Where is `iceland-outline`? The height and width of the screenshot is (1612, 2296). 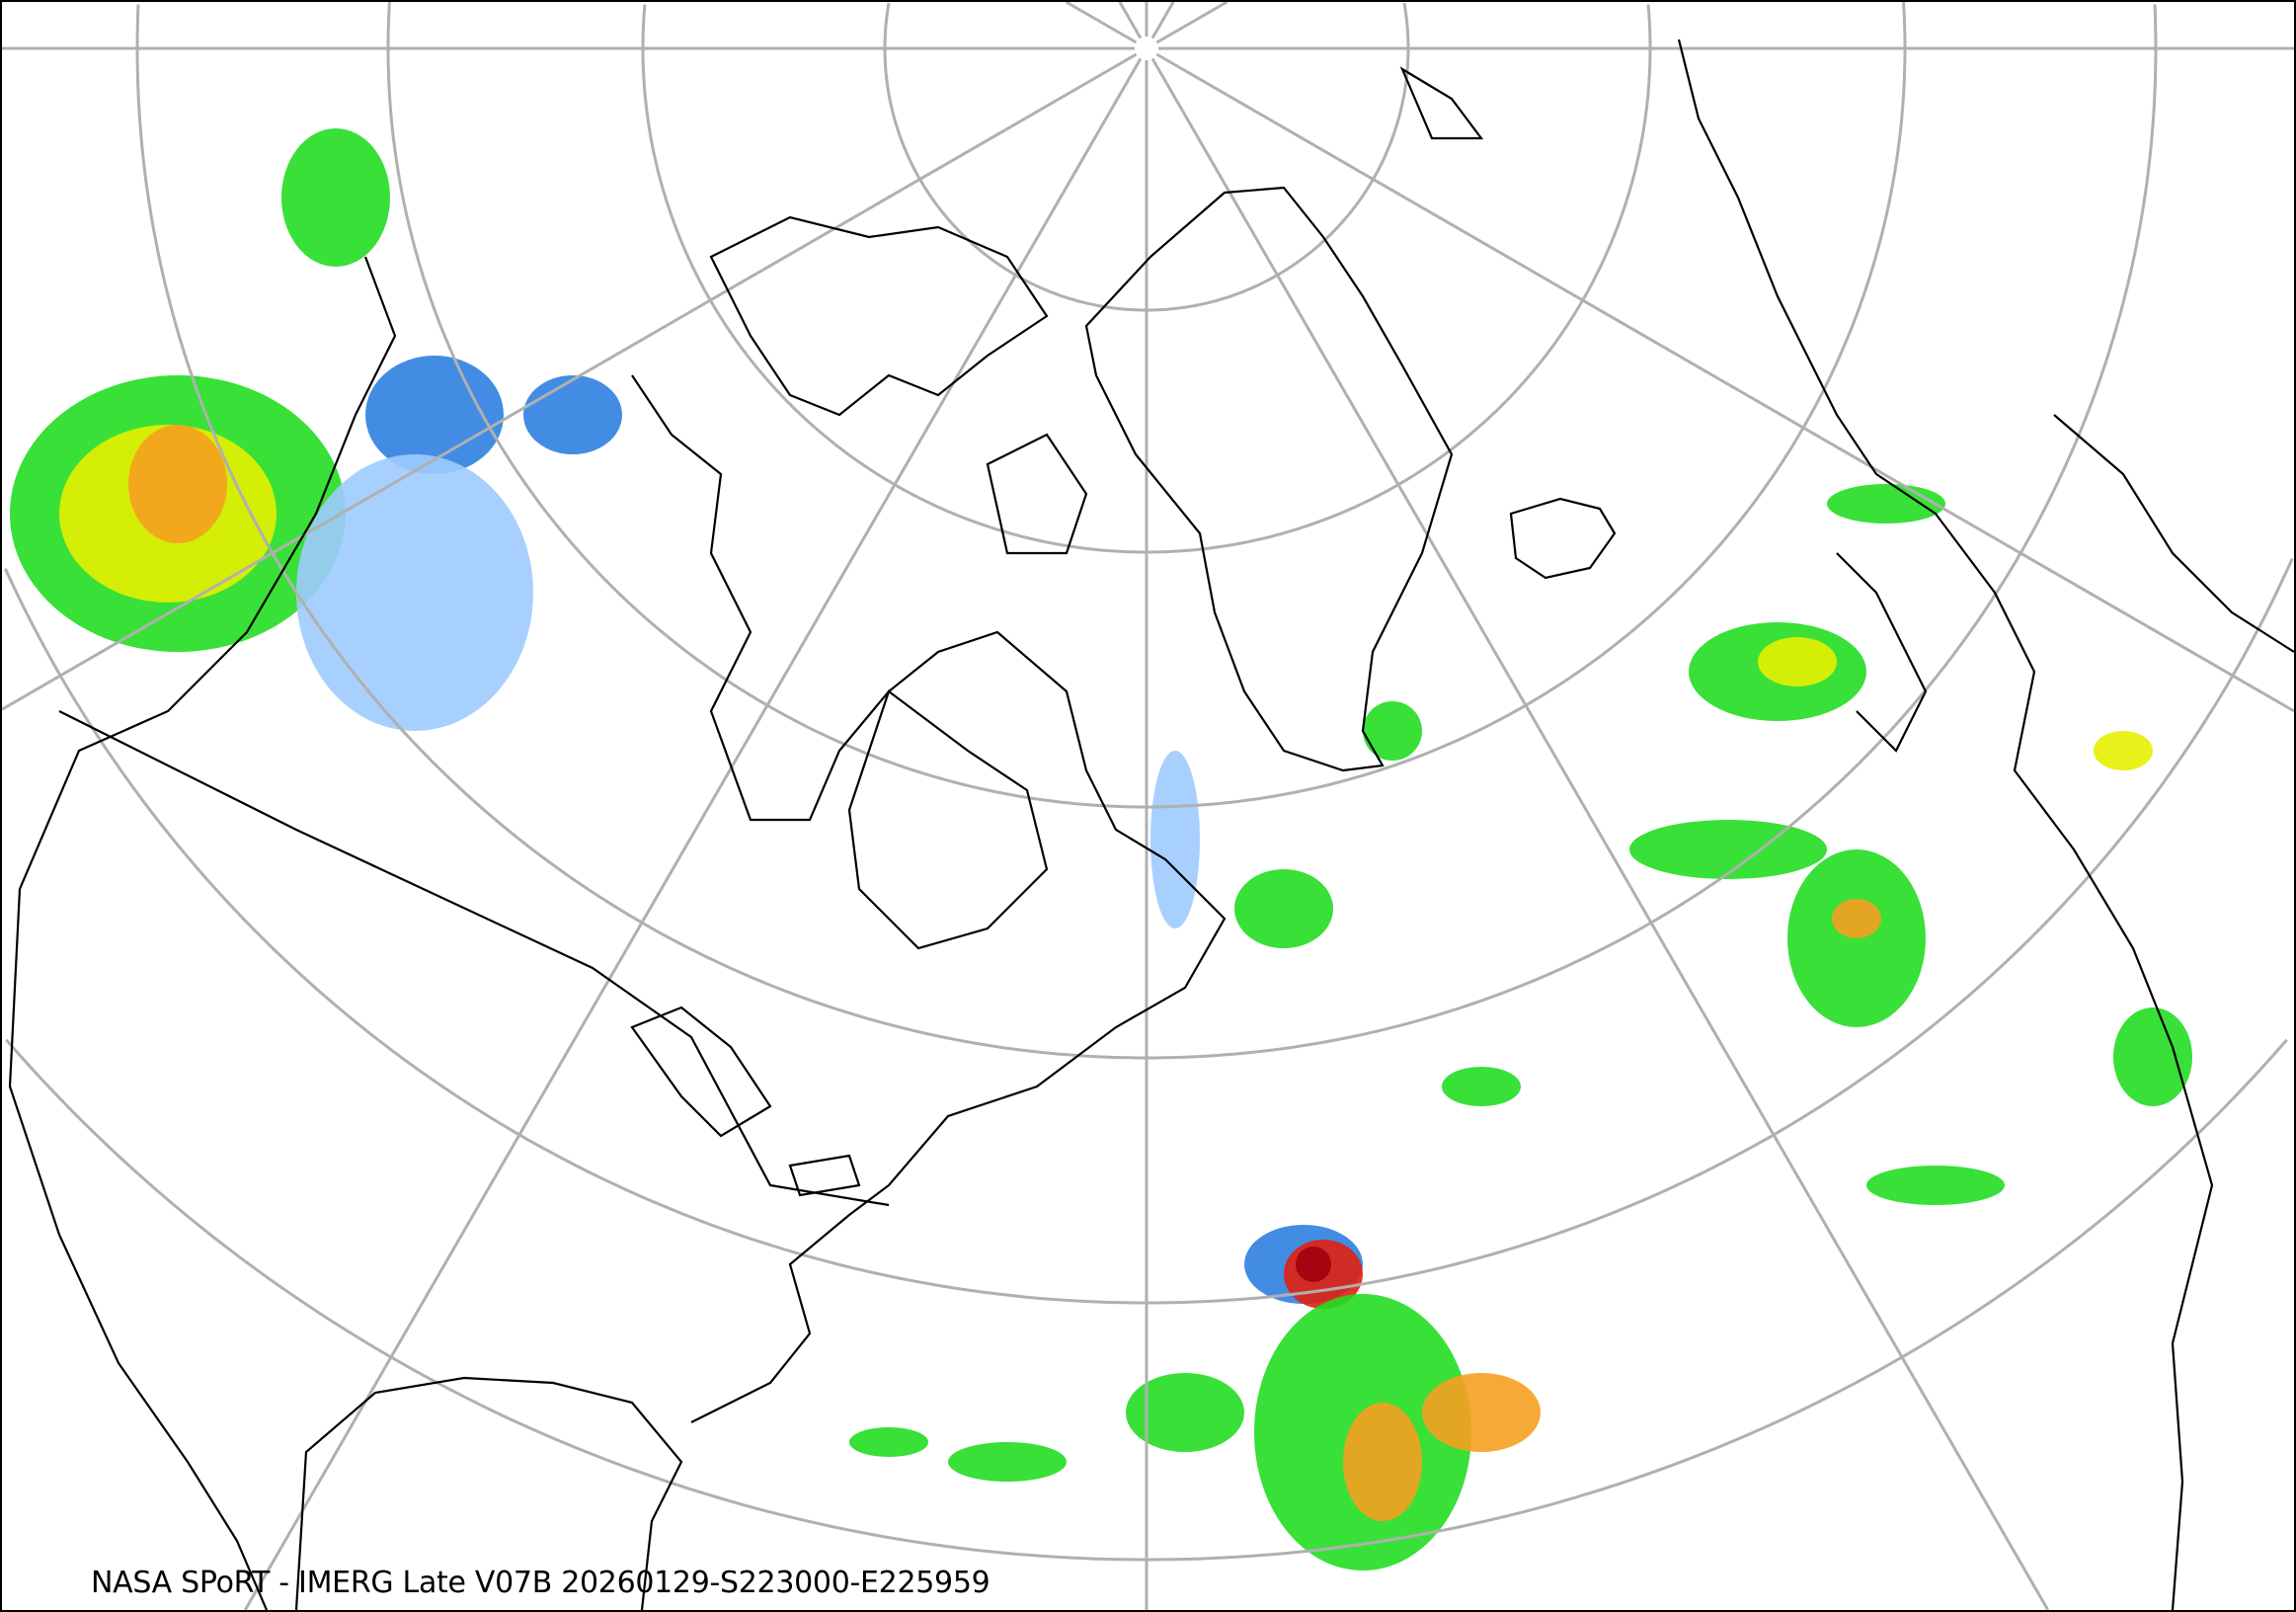
iceland-outline is located at coordinates (1563, 538).